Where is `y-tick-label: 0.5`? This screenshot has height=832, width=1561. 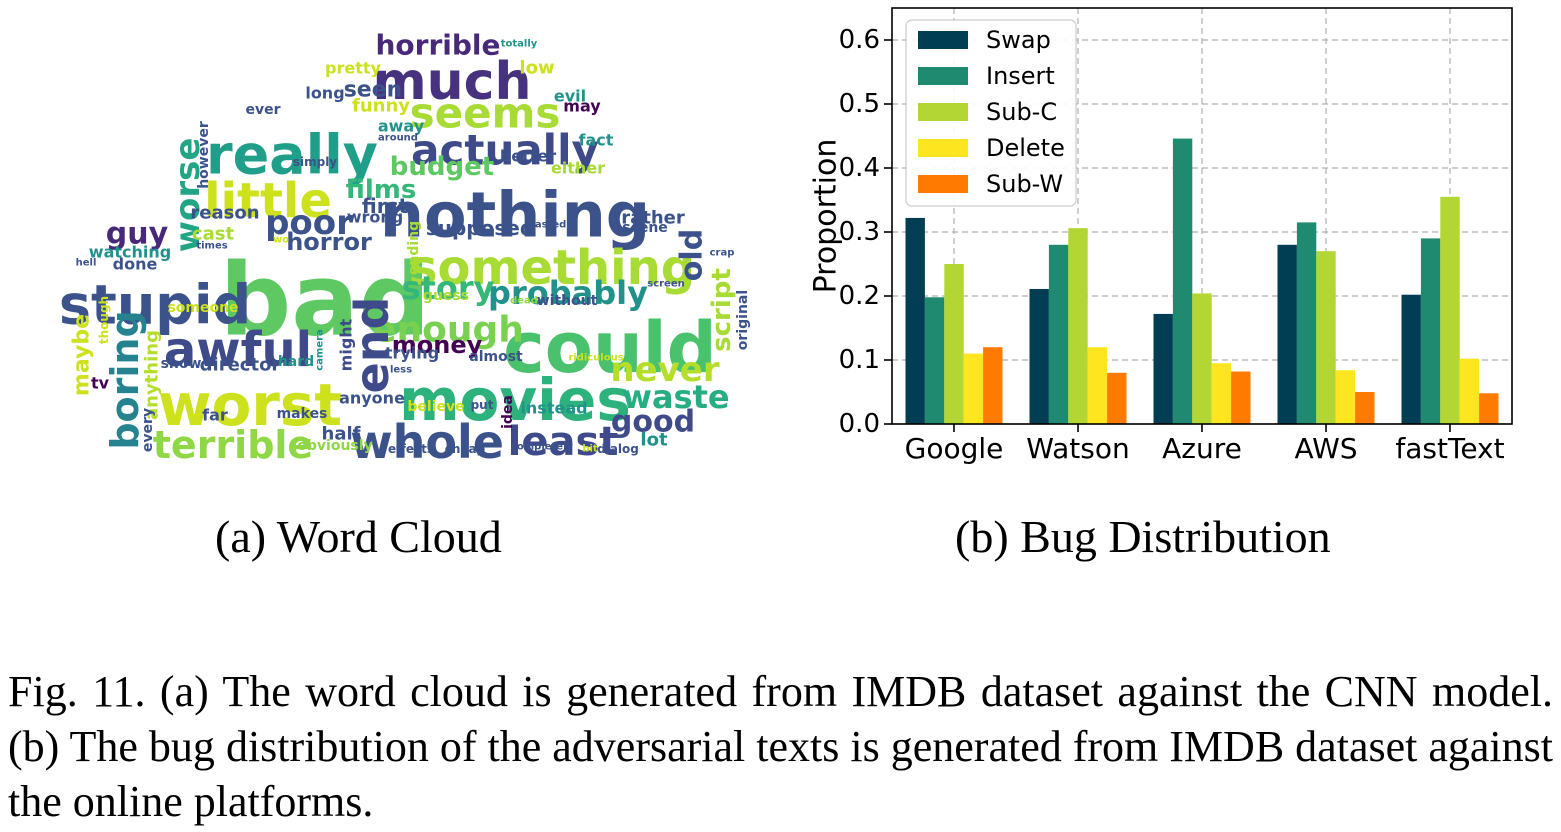 y-tick-label: 0.5 is located at coordinates (859, 104).